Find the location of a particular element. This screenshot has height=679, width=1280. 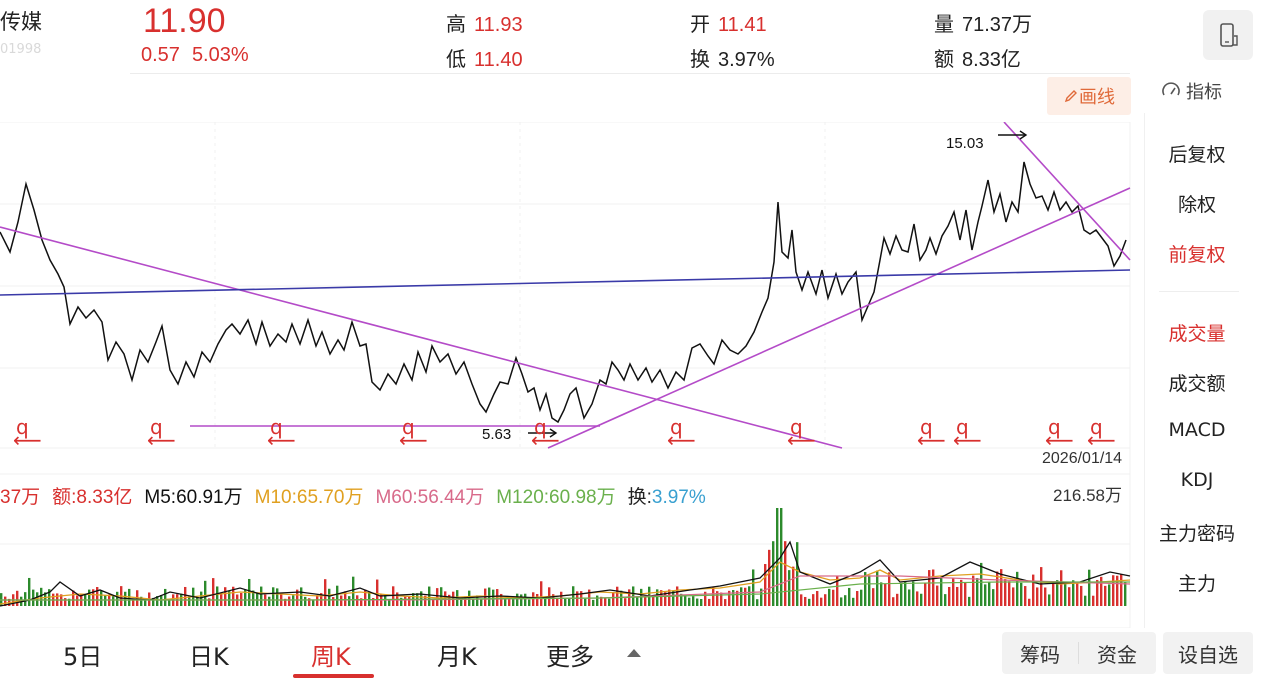

funds-button: 资金 is located at coordinates (1117, 654).